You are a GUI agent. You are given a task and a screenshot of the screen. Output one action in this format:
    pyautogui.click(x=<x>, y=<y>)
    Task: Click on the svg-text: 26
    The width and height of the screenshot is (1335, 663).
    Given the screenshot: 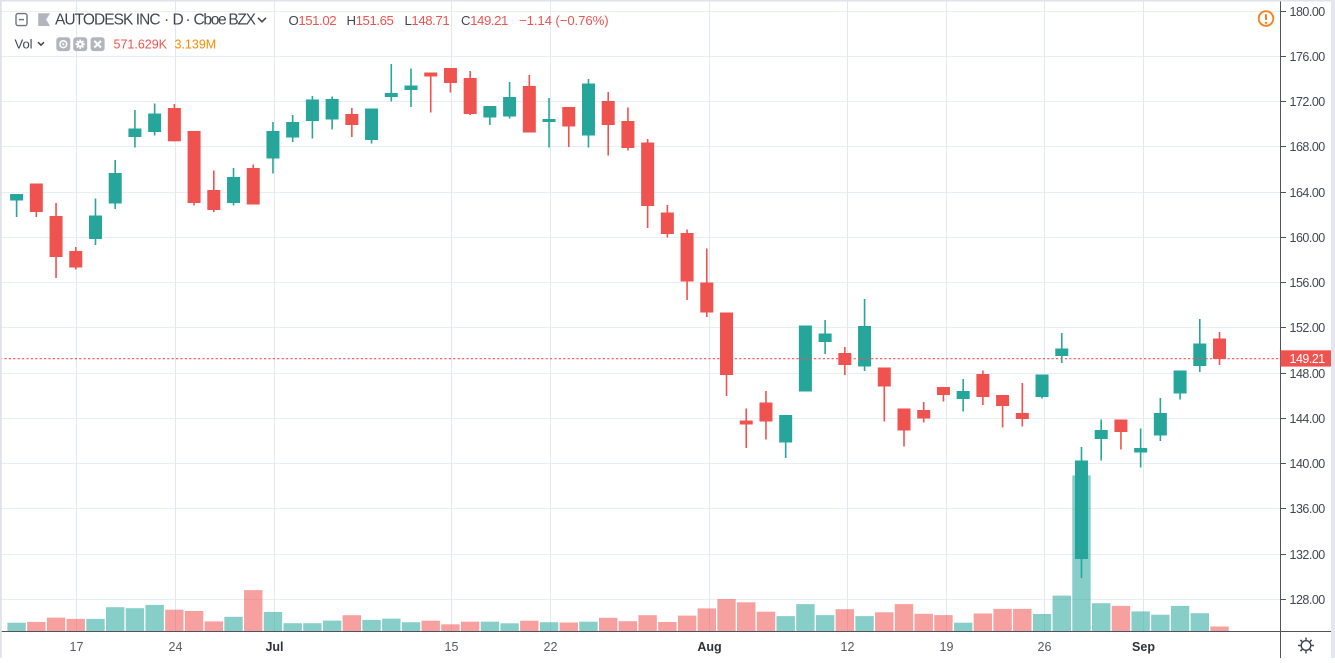 What is the action you would take?
    pyautogui.click(x=1045, y=647)
    